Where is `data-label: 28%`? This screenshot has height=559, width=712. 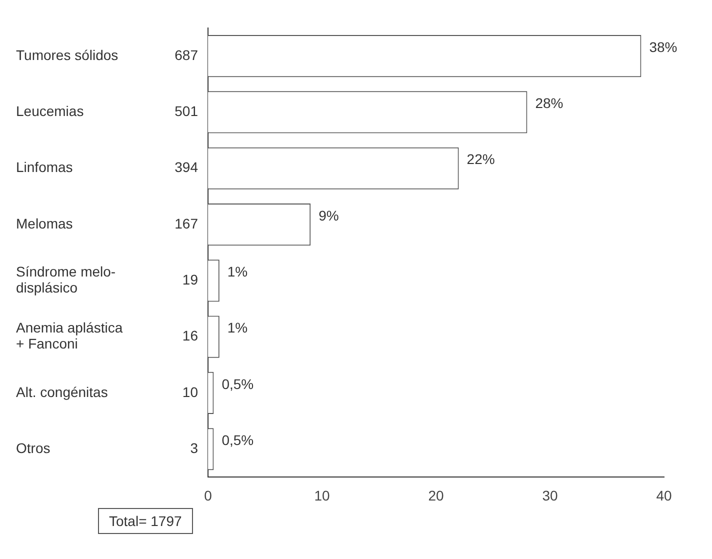
data-label: 28% is located at coordinates (549, 103).